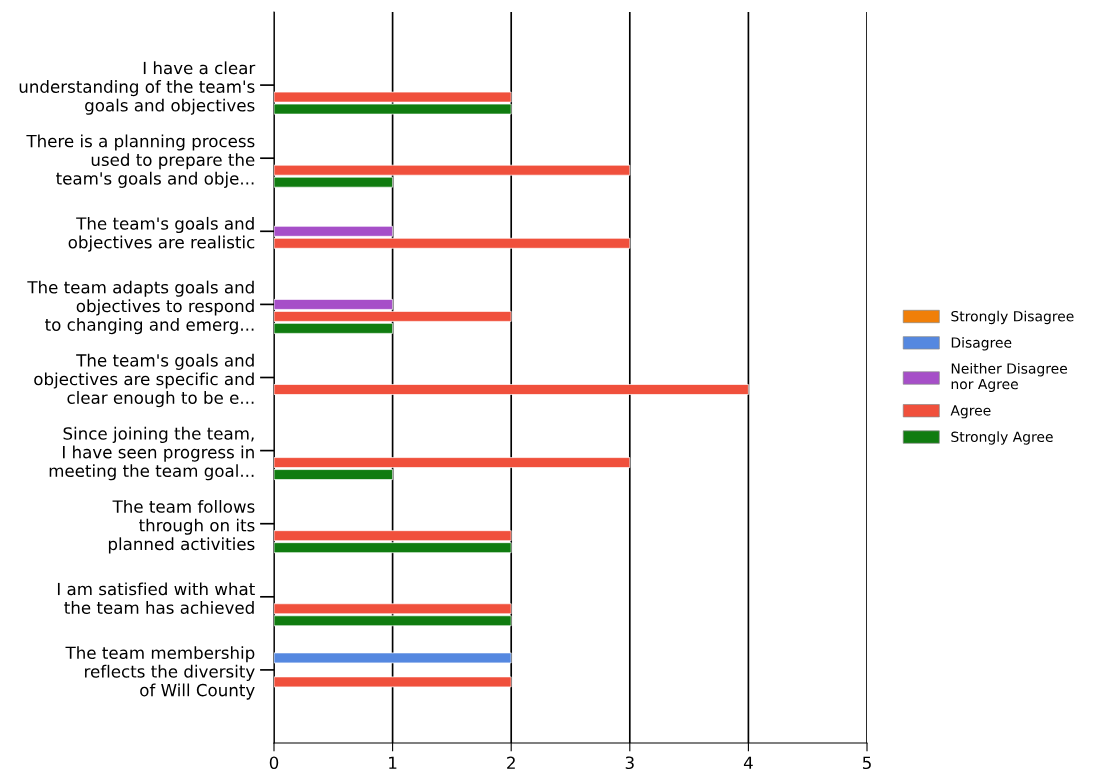 The height and width of the screenshot is (777, 1117). Describe the element at coordinates (970, 412) in the screenshot. I see `legend-label: Agree` at that location.